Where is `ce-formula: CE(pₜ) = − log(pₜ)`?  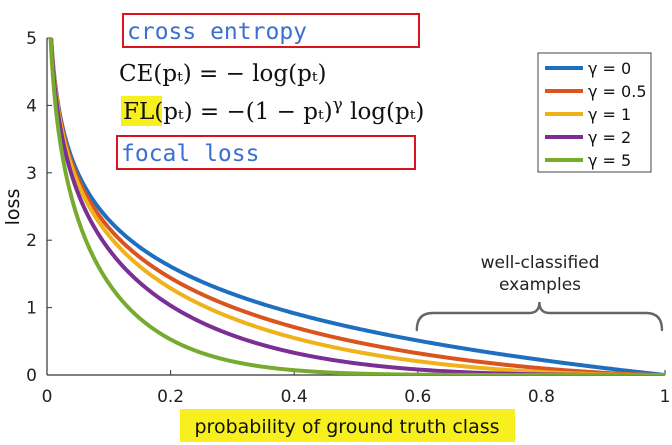 ce-formula: CE(pₜ) = − log(pₜ) is located at coordinates (222, 74).